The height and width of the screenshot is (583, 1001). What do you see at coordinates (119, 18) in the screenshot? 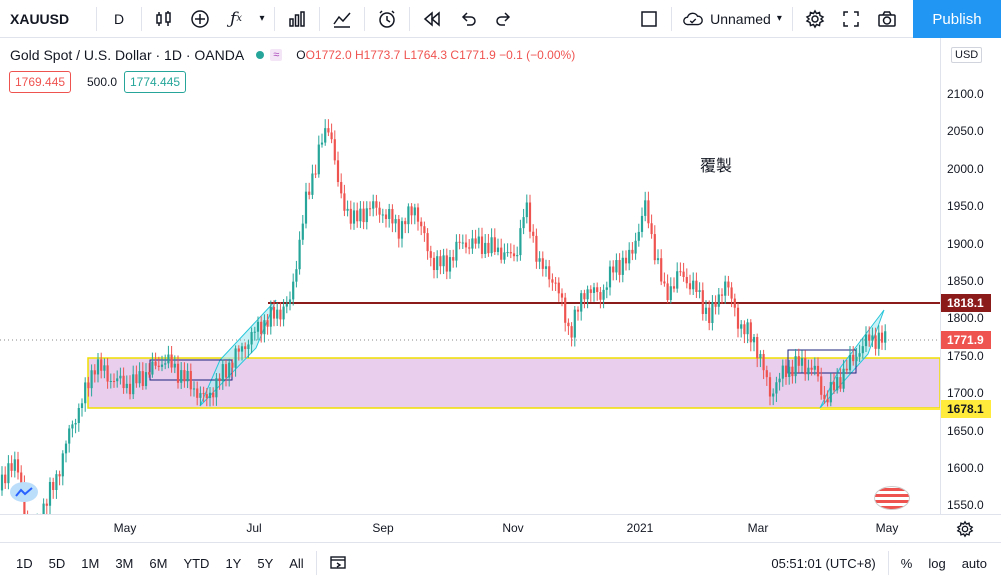
I see `interval-button: D` at bounding box center [119, 18].